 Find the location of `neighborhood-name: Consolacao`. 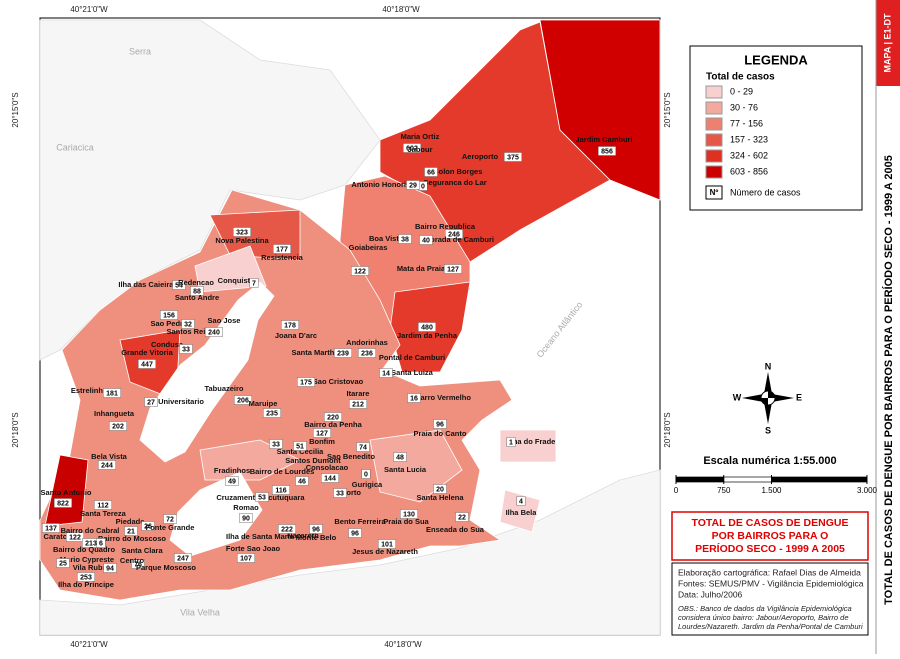

neighborhood-name: Consolacao is located at coordinates (327, 467).